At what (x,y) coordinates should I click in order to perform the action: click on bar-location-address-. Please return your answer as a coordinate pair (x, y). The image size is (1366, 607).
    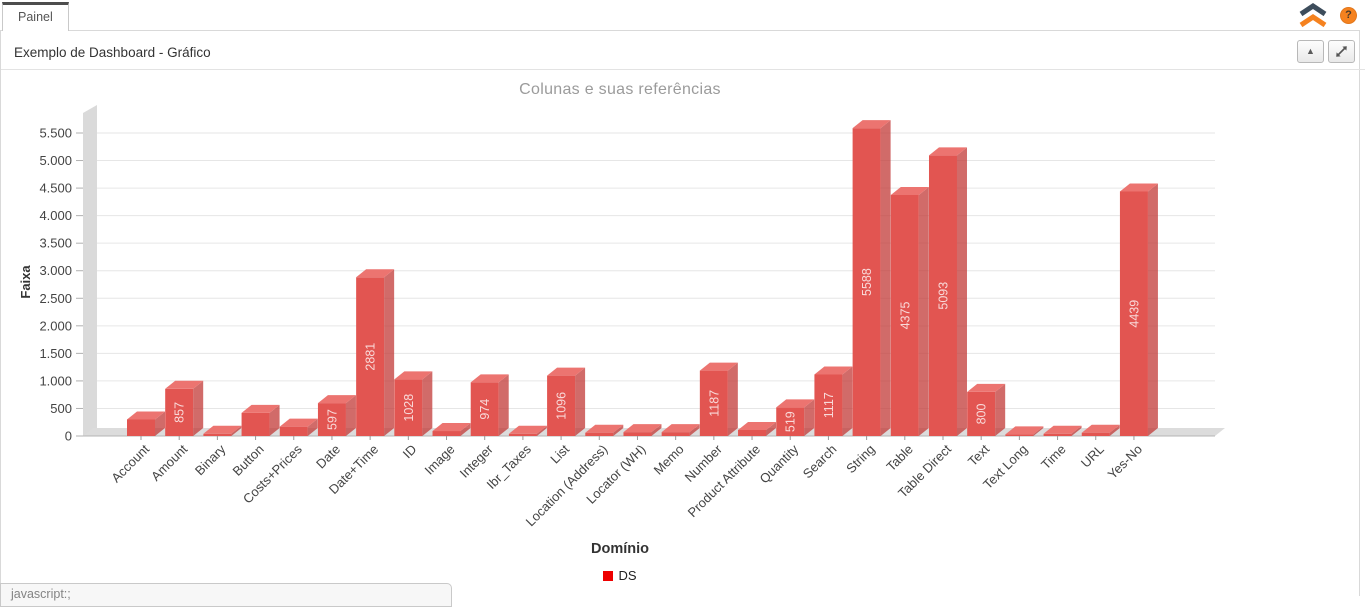
    Looking at the image, I should click on (604, 430).